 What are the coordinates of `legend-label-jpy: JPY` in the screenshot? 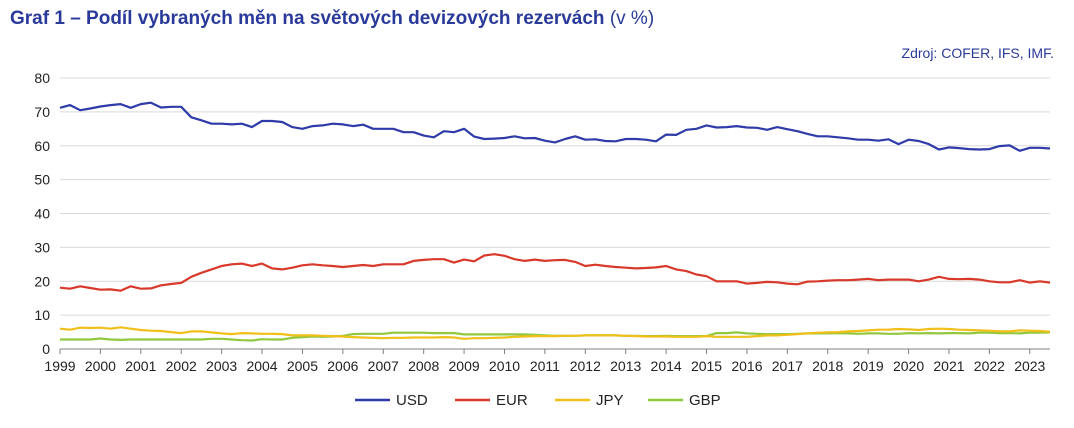 It's located at (610, 400).